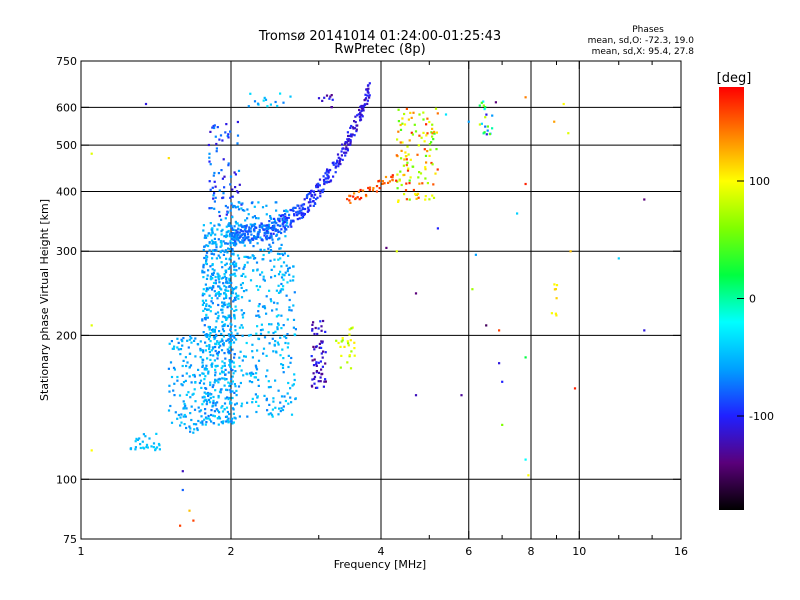 This screenshot has height=600, width=800. I want to click on chart-title: Tromsø 20141014 01:24:00-01:25:43, so click(379, 36).